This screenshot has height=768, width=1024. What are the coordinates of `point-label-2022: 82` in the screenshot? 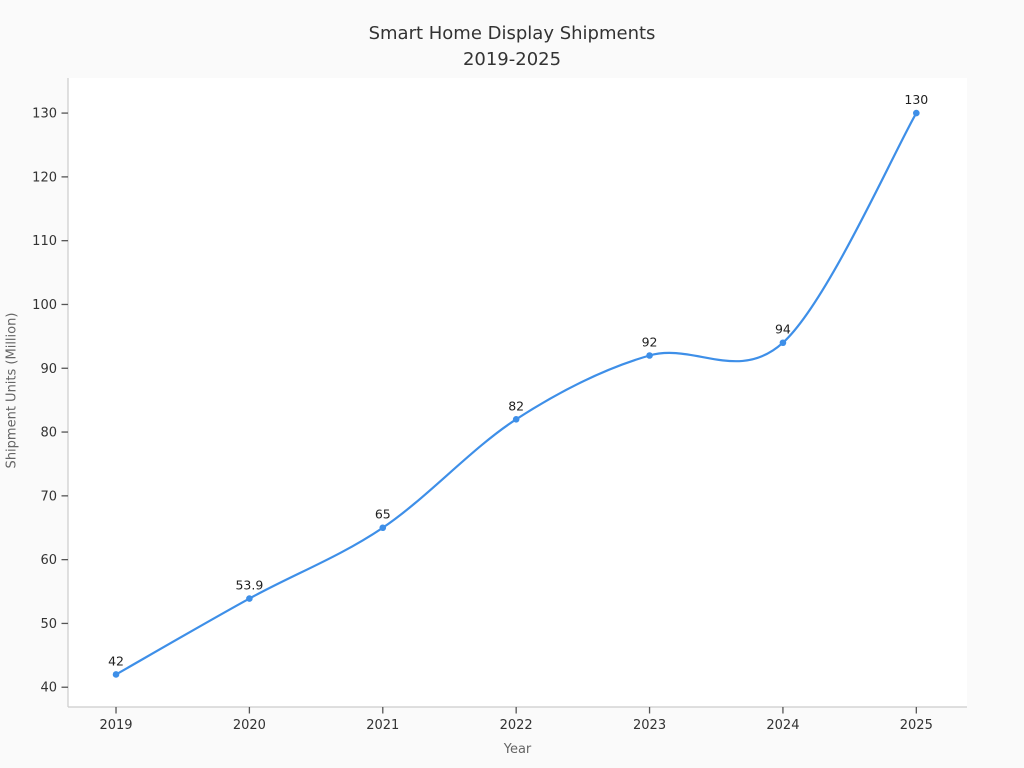 It's located at (516, 405).